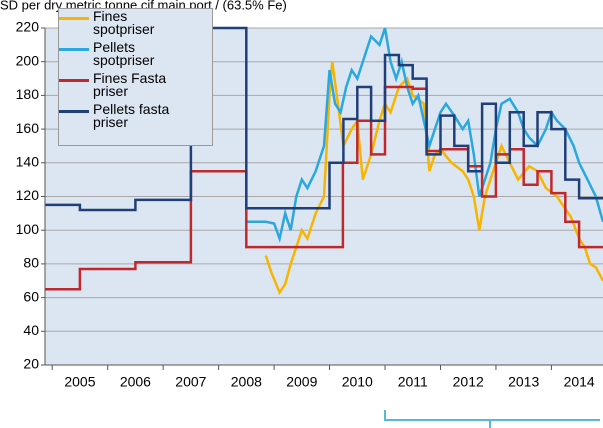 This screenshot has width=603, height=428. I want to click on x-tick-label: 2010, so click(357, 382).